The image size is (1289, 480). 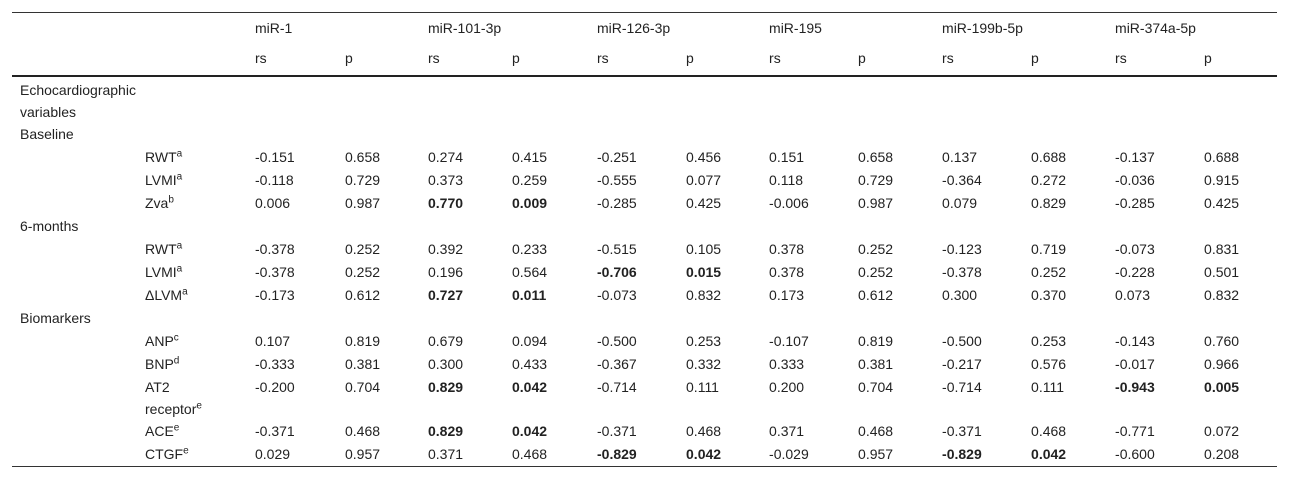 What do you see at coordinates (192, 364) in the screenshot?
I see `row-label: BNPd` at bounding box center [192, 364].